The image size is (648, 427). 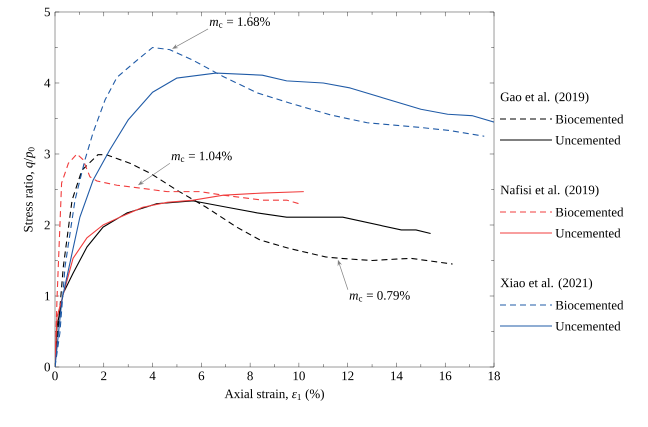 I want to click on annotation: m$_{c}$ = 1.04%, so click(x=202, y=157).